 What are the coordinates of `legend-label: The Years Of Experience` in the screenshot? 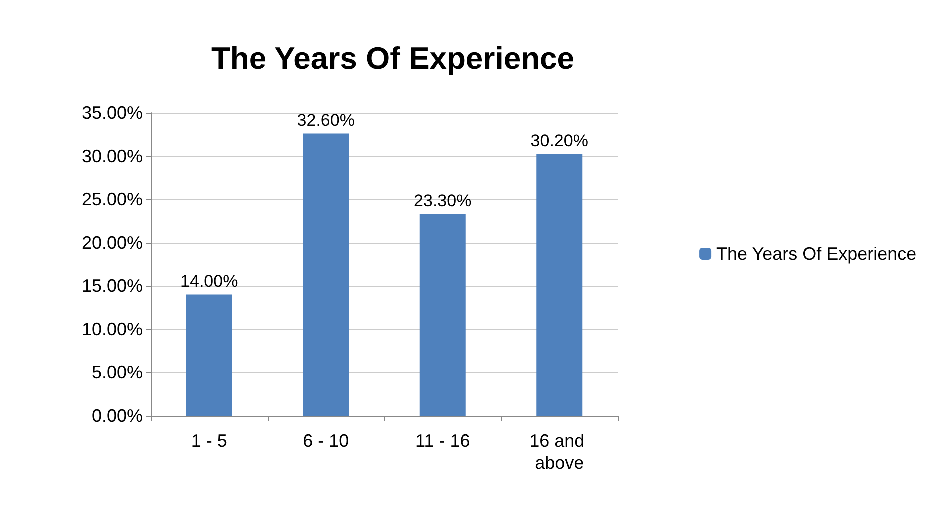 It's located at (816, 254).